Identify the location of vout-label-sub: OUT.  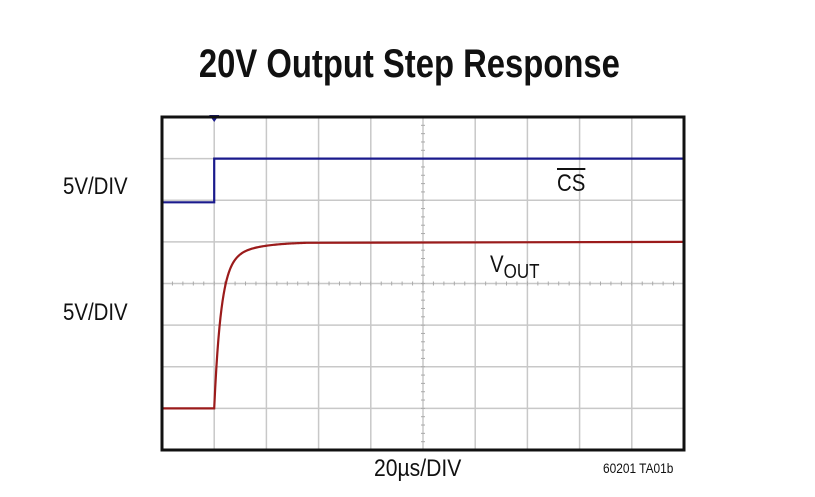
(521, 272).